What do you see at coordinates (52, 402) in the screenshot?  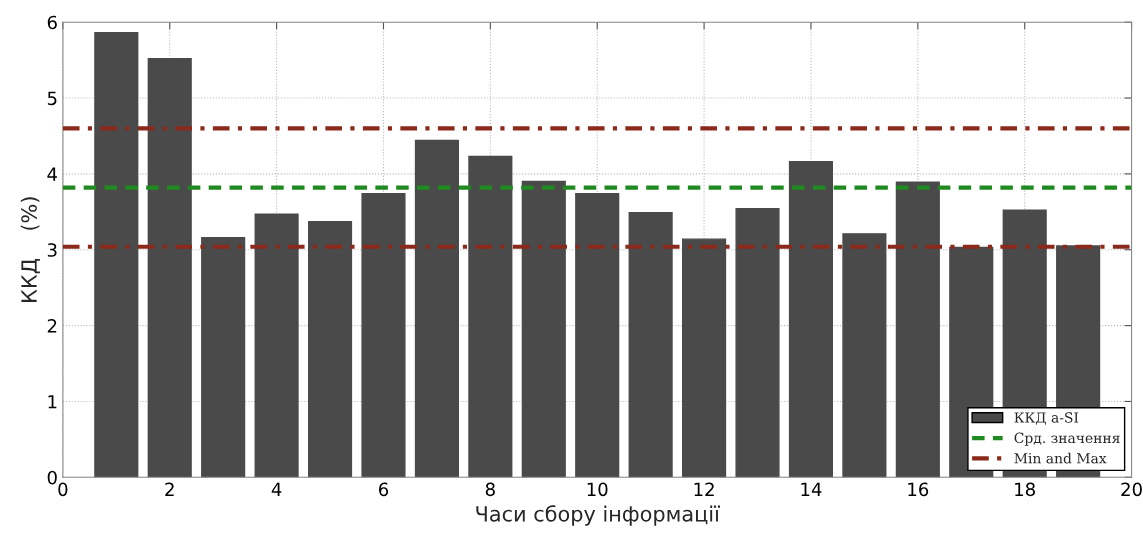 I see `y-tick-label: 1` at bounding box center [52, 402].